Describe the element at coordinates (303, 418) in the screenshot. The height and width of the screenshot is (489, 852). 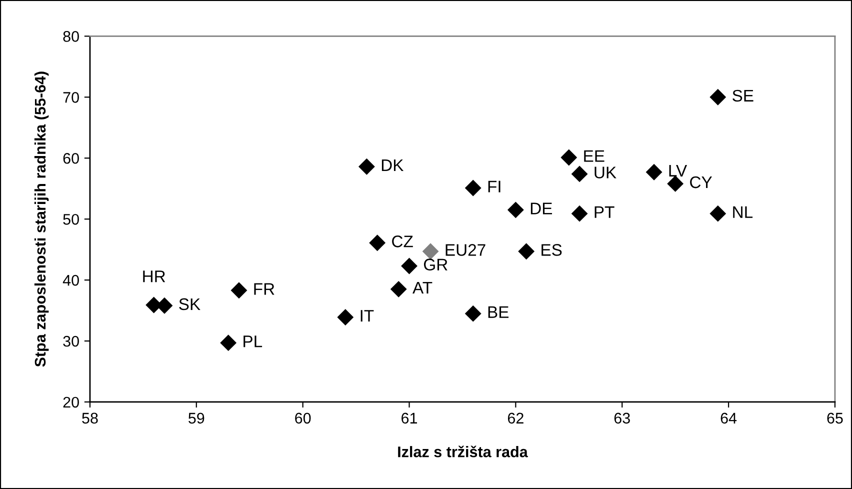
I see `x-tick-label: 60` at that location.